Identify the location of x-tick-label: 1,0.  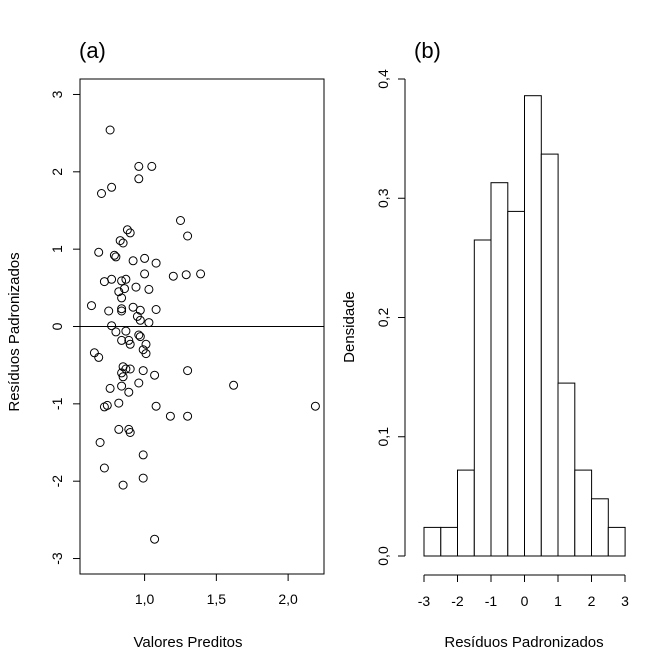
(145, 599).